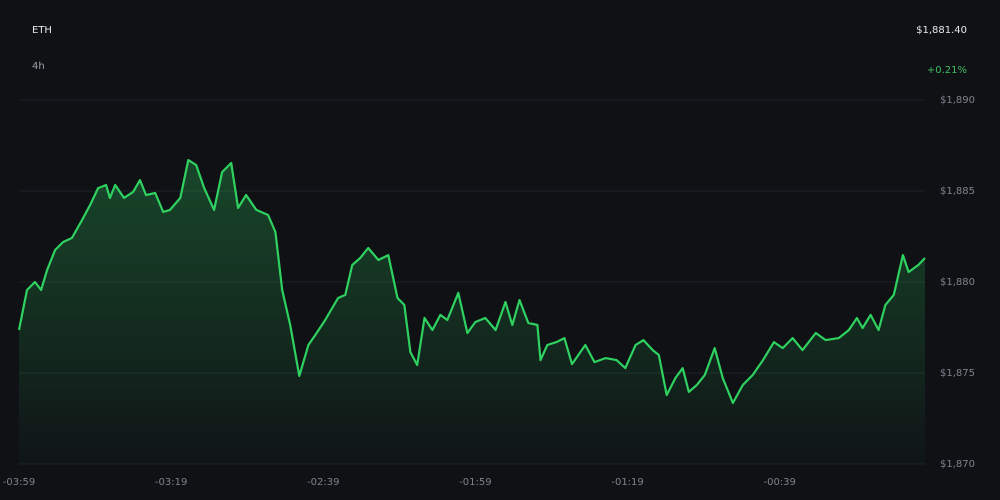 This screenshot has width=1000, height=500. I want to click on y-tick-label: $1,875, so click(957, 373).